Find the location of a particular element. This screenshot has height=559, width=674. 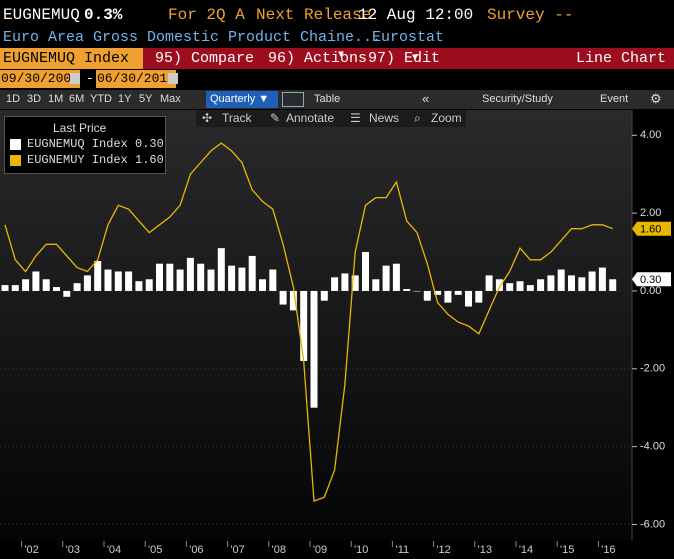

tool-icon: ✣ is located at coordinates (207, 118).